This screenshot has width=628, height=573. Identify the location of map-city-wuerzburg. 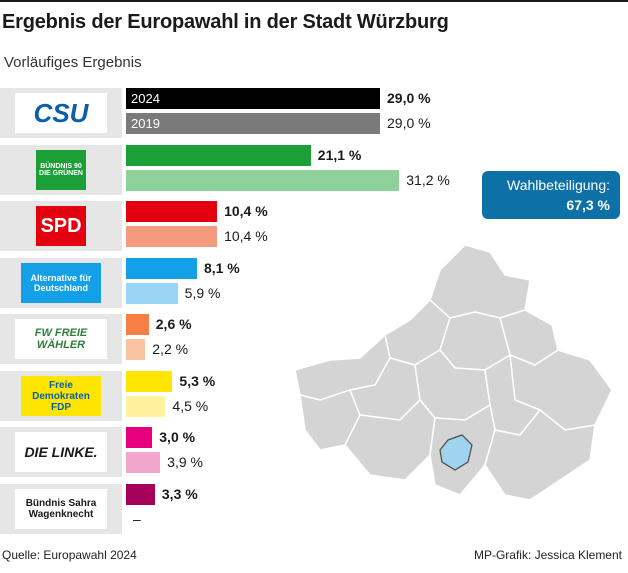
(456, 452).